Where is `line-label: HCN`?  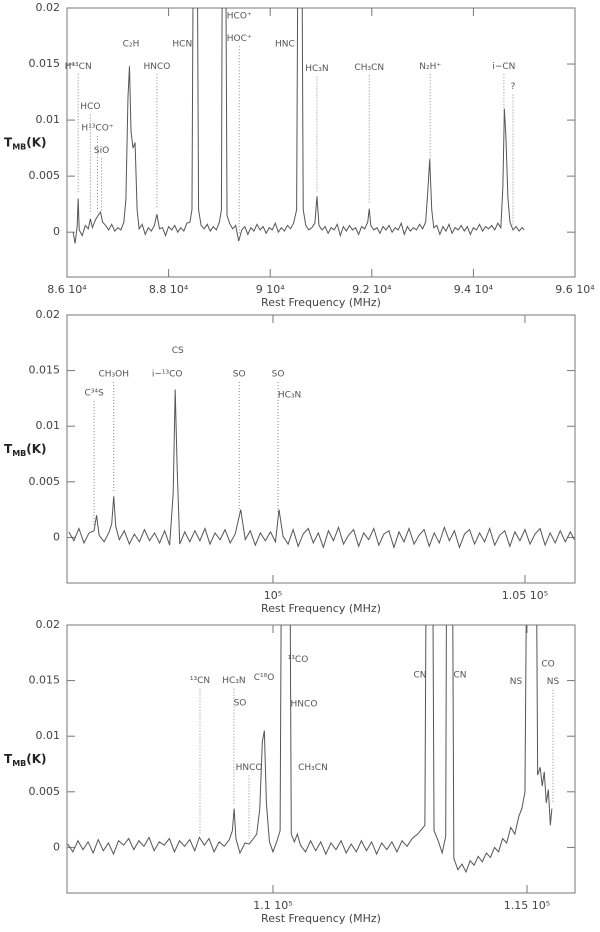 line-label: HCN is located at coordinates (182, 44).